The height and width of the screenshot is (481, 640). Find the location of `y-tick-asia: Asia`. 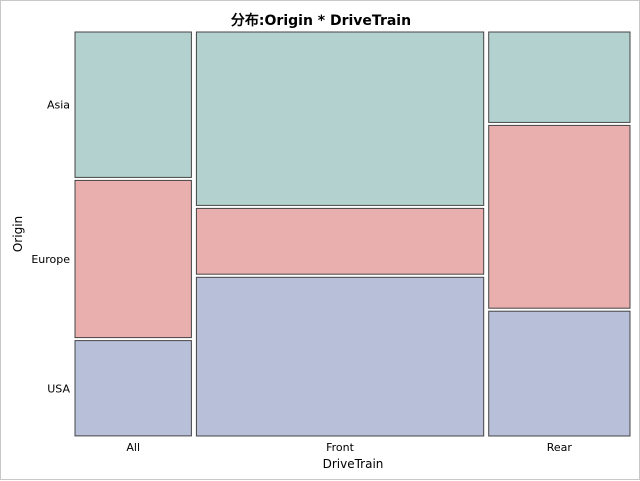

y-tick-asia: Asia is located at coordinates (58, 105).